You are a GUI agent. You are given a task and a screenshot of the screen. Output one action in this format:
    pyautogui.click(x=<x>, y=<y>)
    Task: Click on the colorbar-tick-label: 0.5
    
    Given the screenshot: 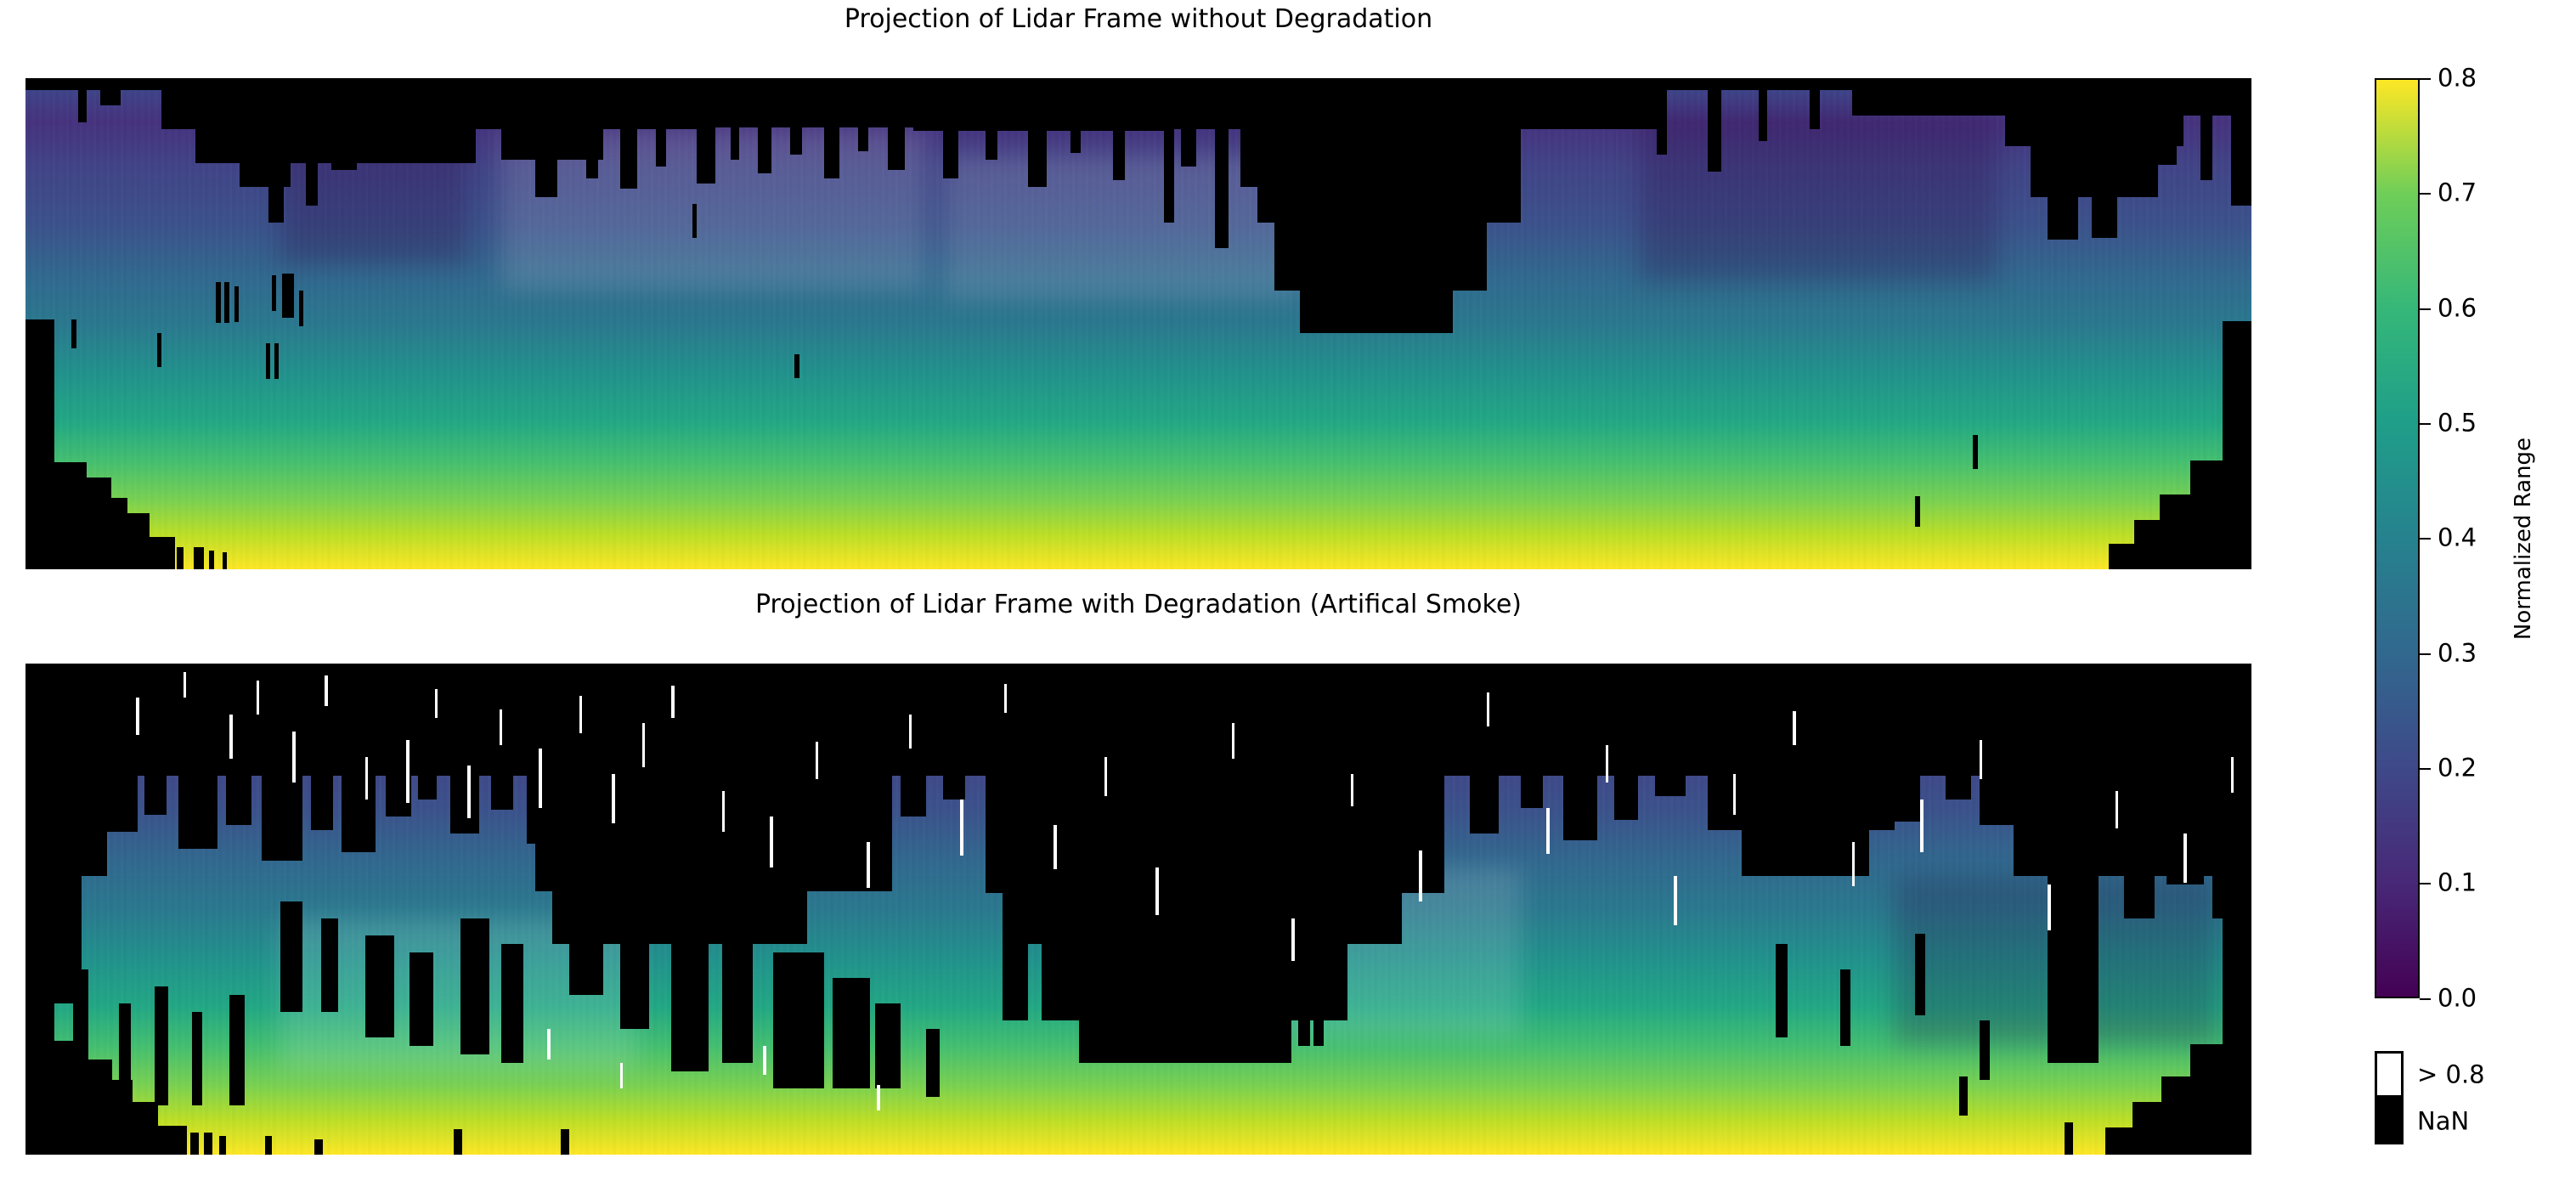 What is the action you would take?
    pyautogui.click(x=2457, y=423)
    